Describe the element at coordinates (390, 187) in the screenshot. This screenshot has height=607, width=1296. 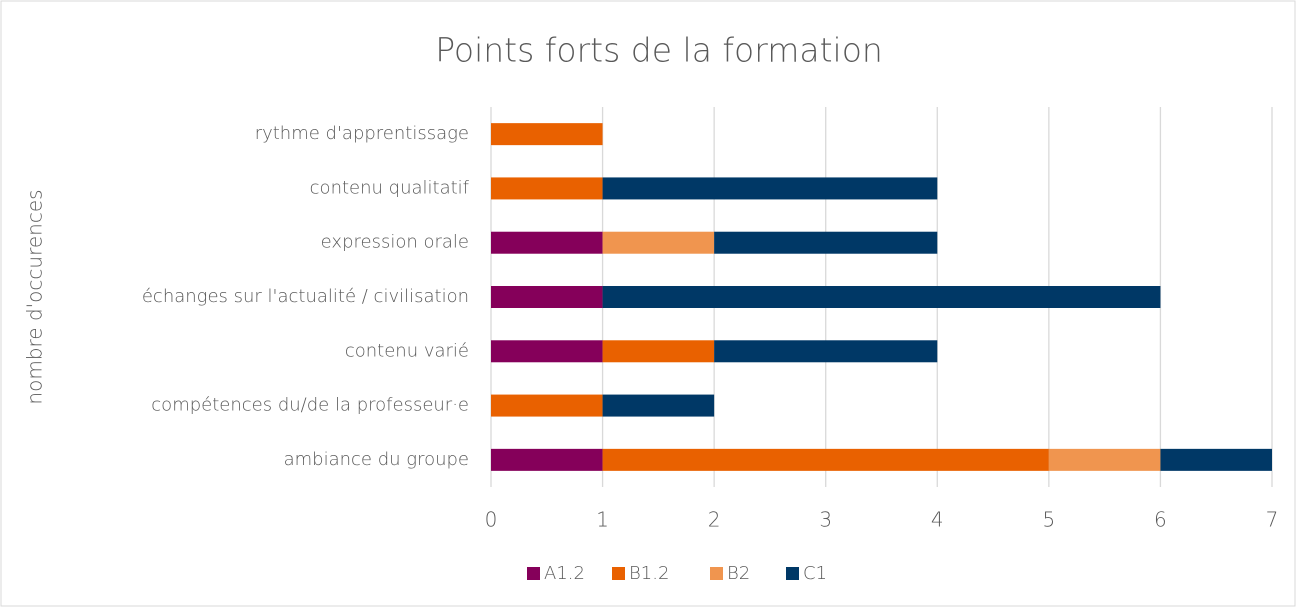
I see `y-tick-label: contenu qualitatif` at that location.